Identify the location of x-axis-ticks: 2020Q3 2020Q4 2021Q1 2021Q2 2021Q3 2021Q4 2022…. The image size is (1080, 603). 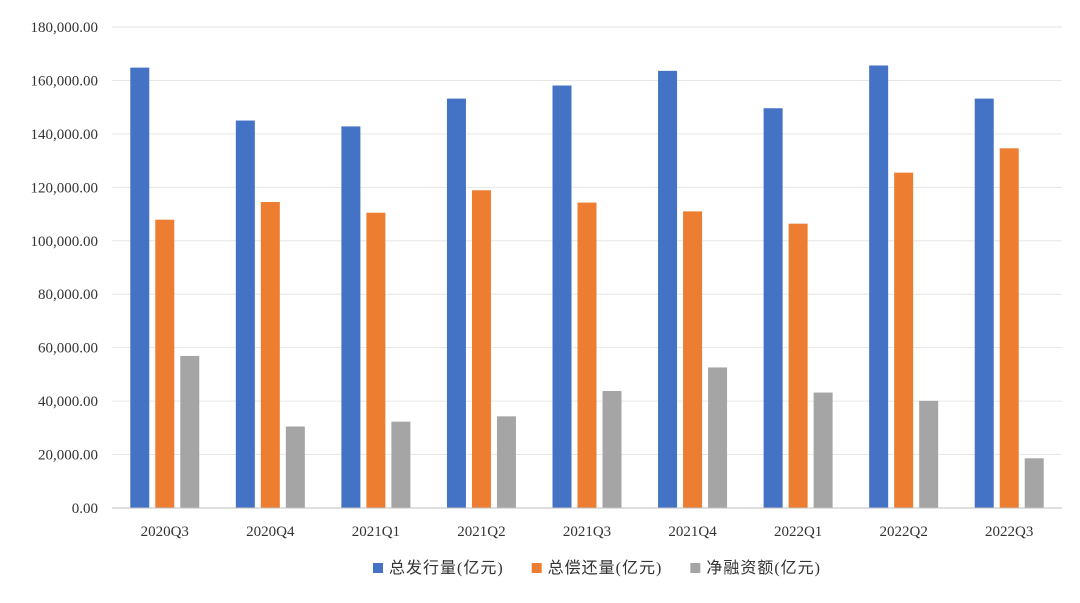
(587, 532).